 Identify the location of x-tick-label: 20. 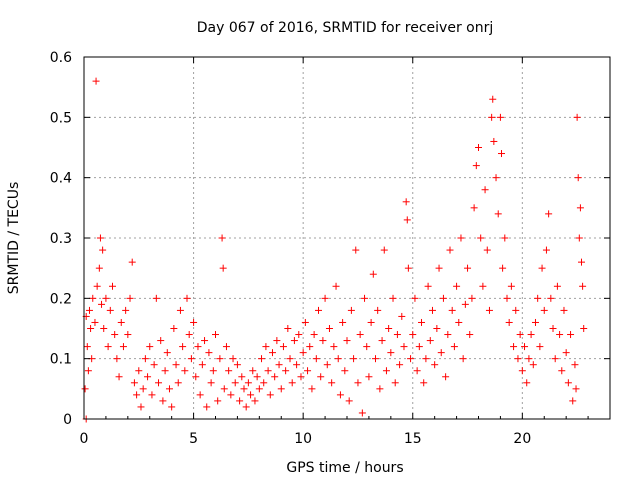
(522, 439).